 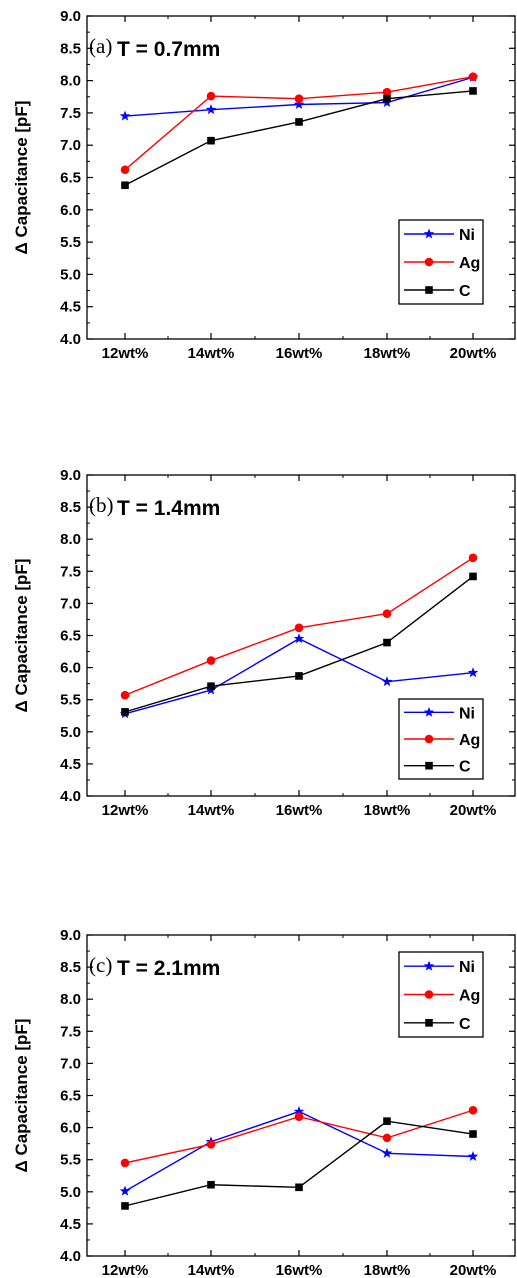 I want to click on panel-label: (a), so click(x=100, y=46).